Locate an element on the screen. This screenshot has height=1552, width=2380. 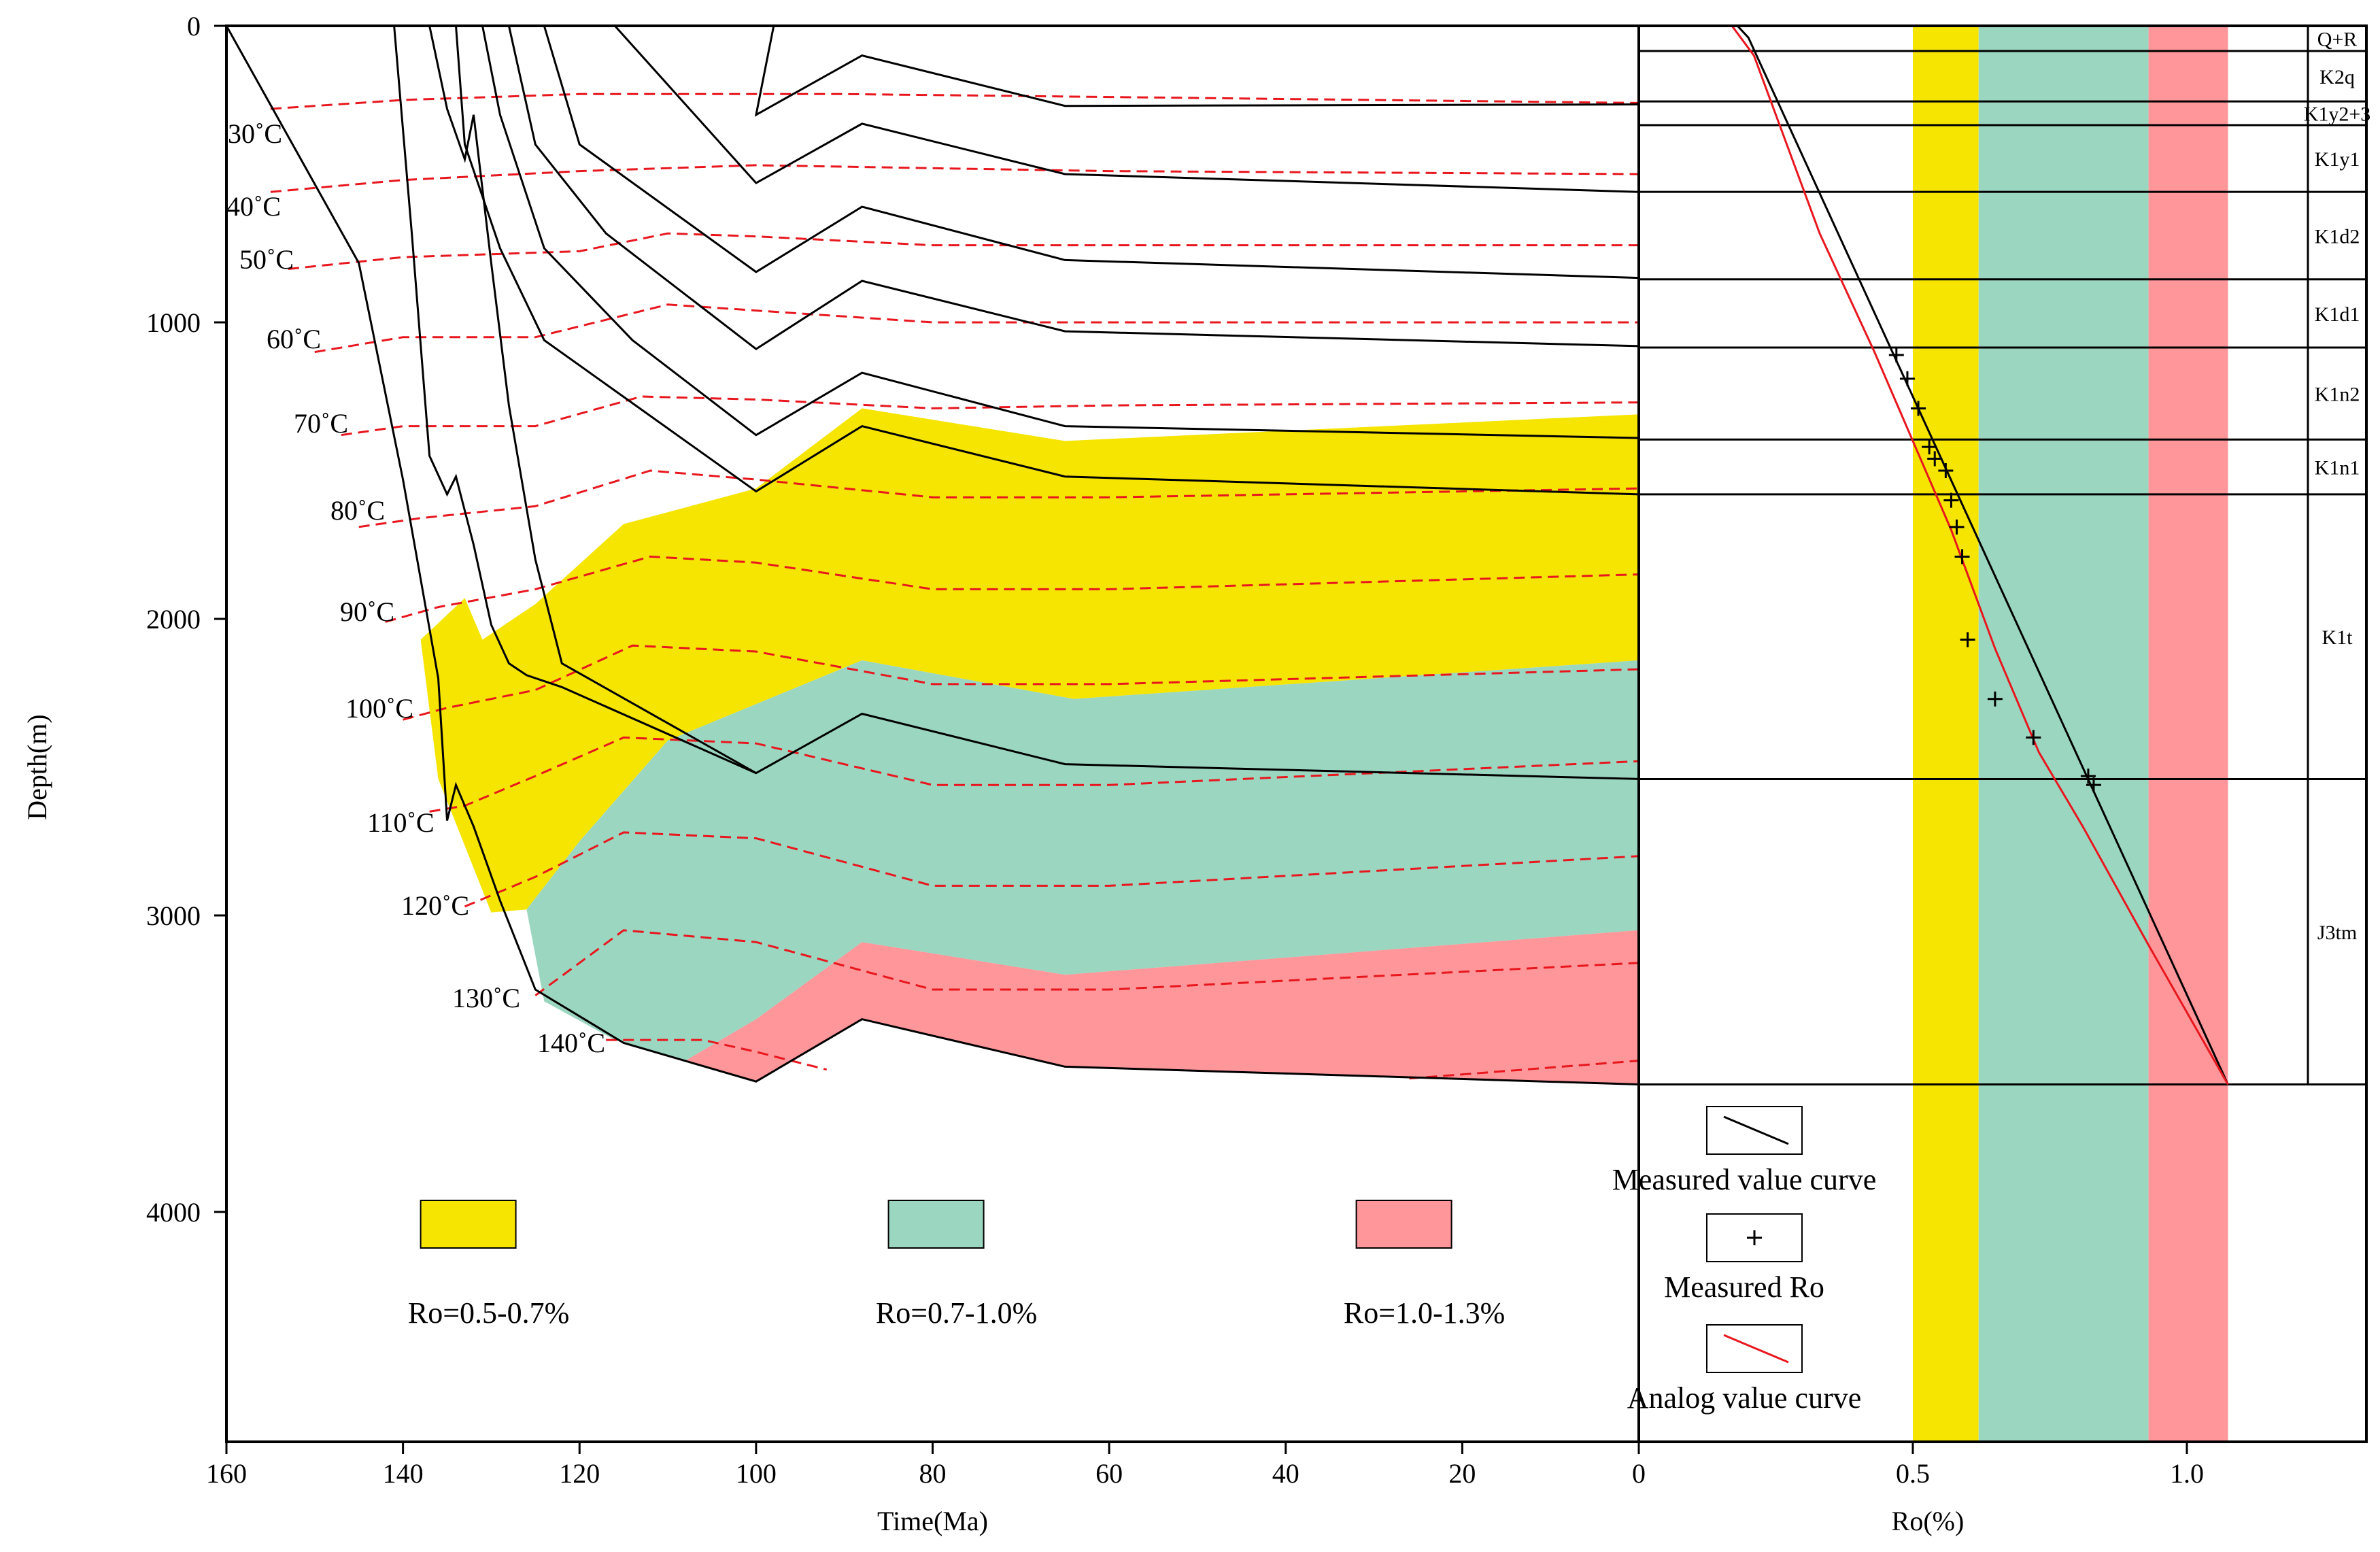
isotherm-label: 30˚C is located at coordinates (255, 133).